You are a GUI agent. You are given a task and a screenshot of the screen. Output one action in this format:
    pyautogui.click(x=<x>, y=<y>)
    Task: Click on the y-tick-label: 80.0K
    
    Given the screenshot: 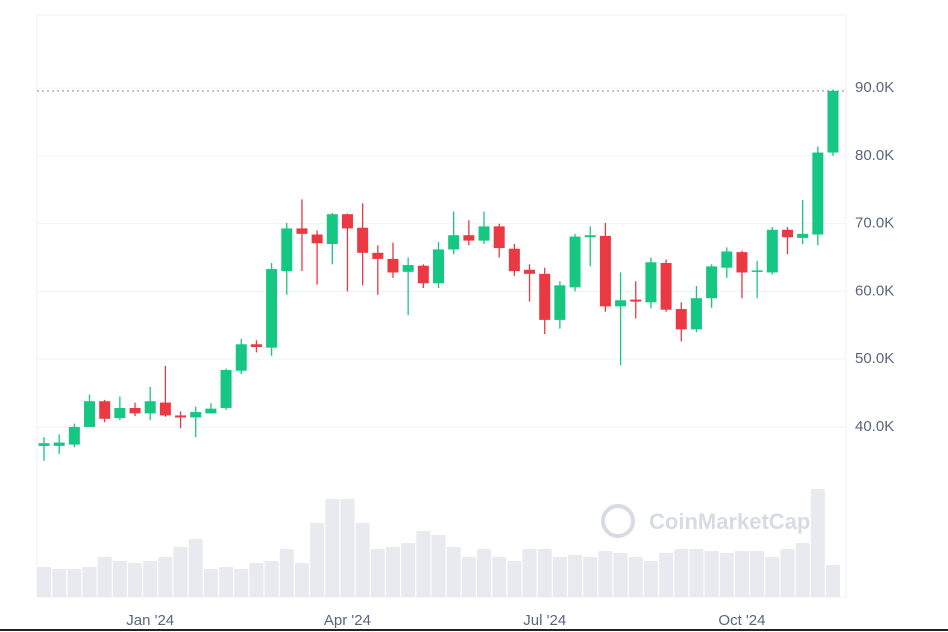 What is the action you would take?
    pyautogui.click(x=874, y=155)
    